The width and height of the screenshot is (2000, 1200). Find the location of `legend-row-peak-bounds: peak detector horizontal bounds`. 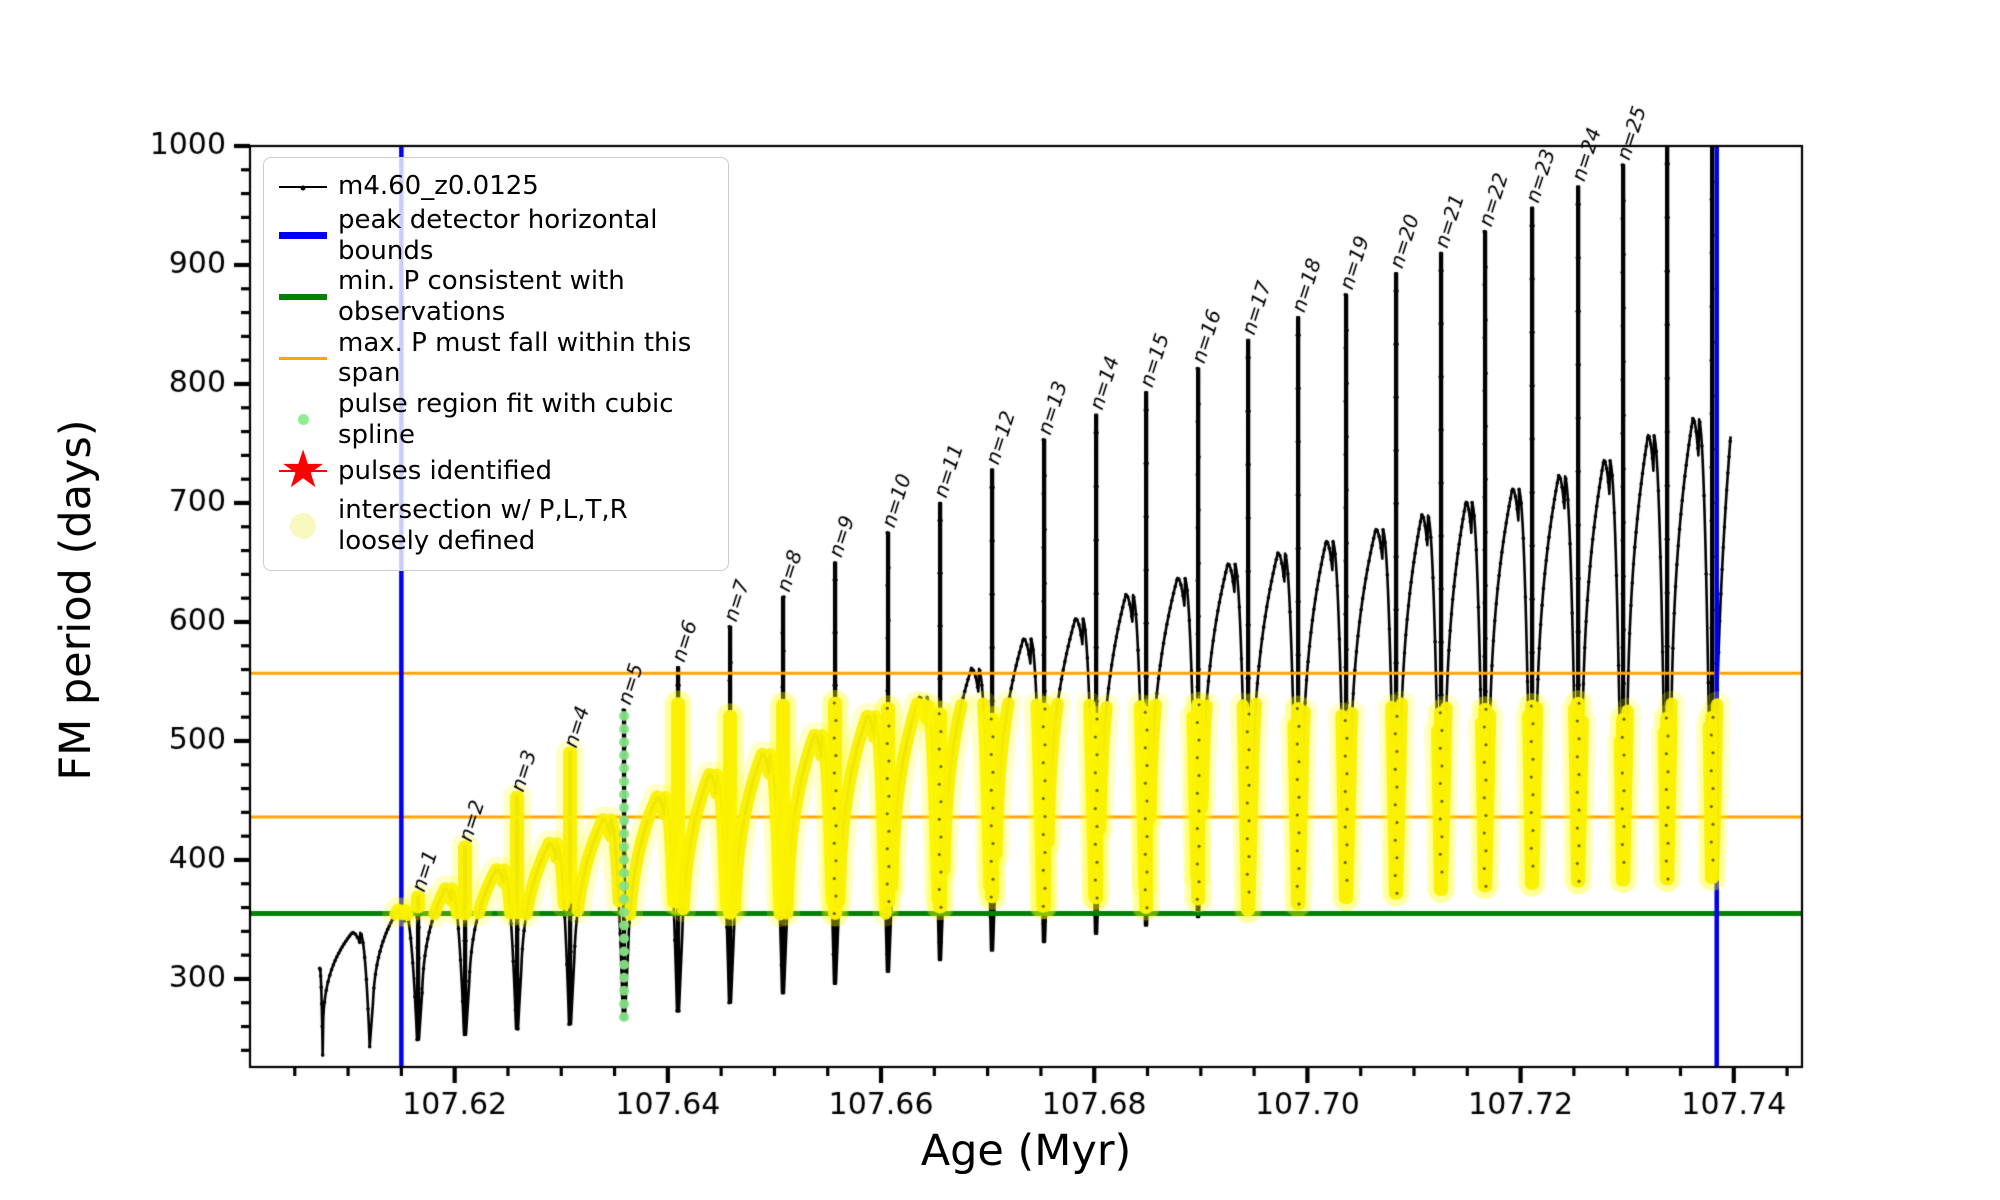

legend-row-peak-bounds: peak detector horizontal bounds is located at coordinates (494, 235).